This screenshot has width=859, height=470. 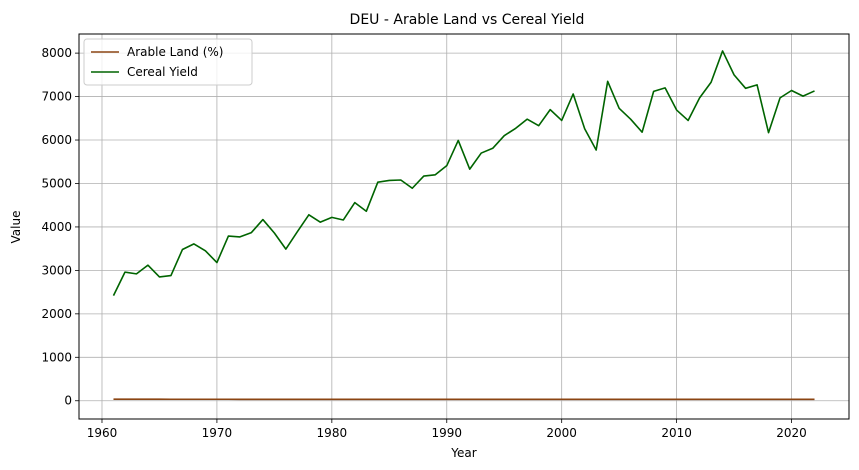 What do you see at coordinates (791, 433) in the screenshot?
I see `x-tick-label: 2020` at bounding box center [791, 433].